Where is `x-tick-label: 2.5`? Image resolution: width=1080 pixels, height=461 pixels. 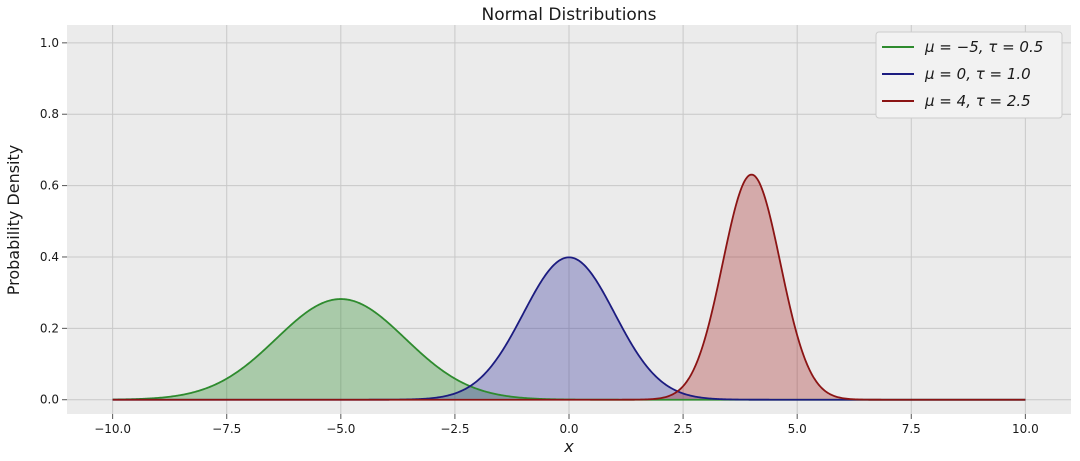
x-tick-label: 2.5 is located at coordinates (683, 429).